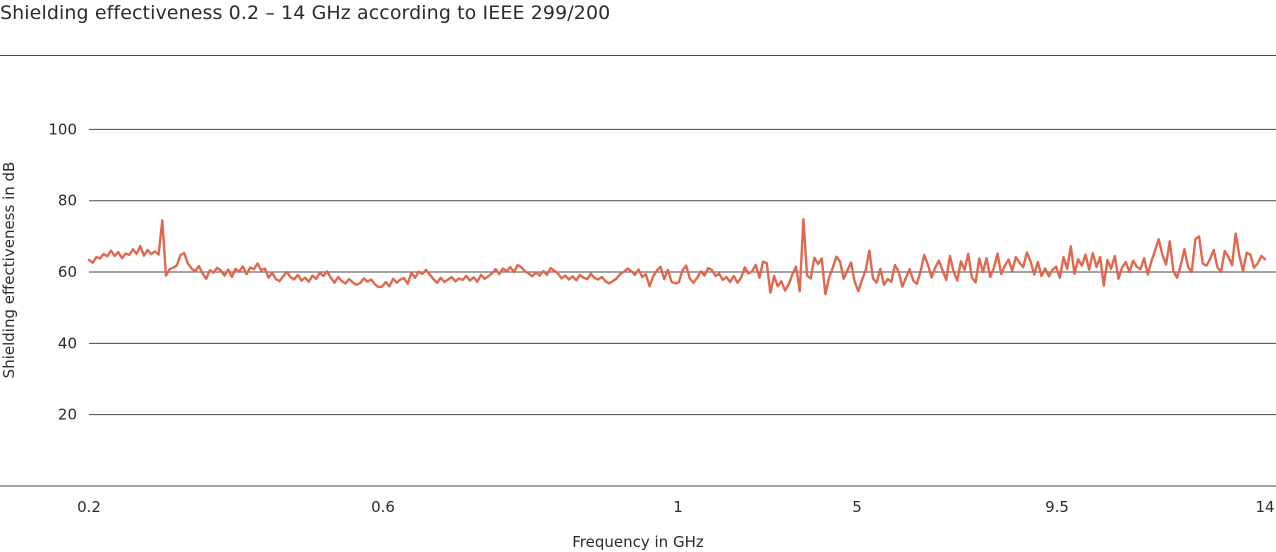  Describe the element at coordinates (67, 272) in the screenshot. I see `y-tick-label: 60` at that location.